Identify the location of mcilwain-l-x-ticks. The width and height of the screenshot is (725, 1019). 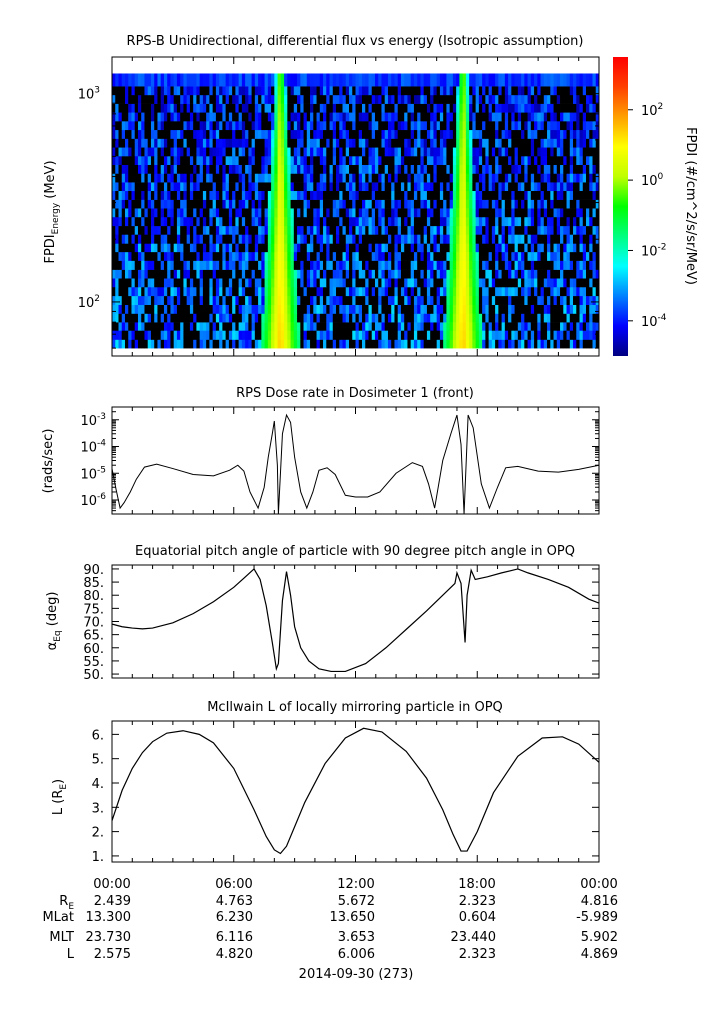
(355, 791).